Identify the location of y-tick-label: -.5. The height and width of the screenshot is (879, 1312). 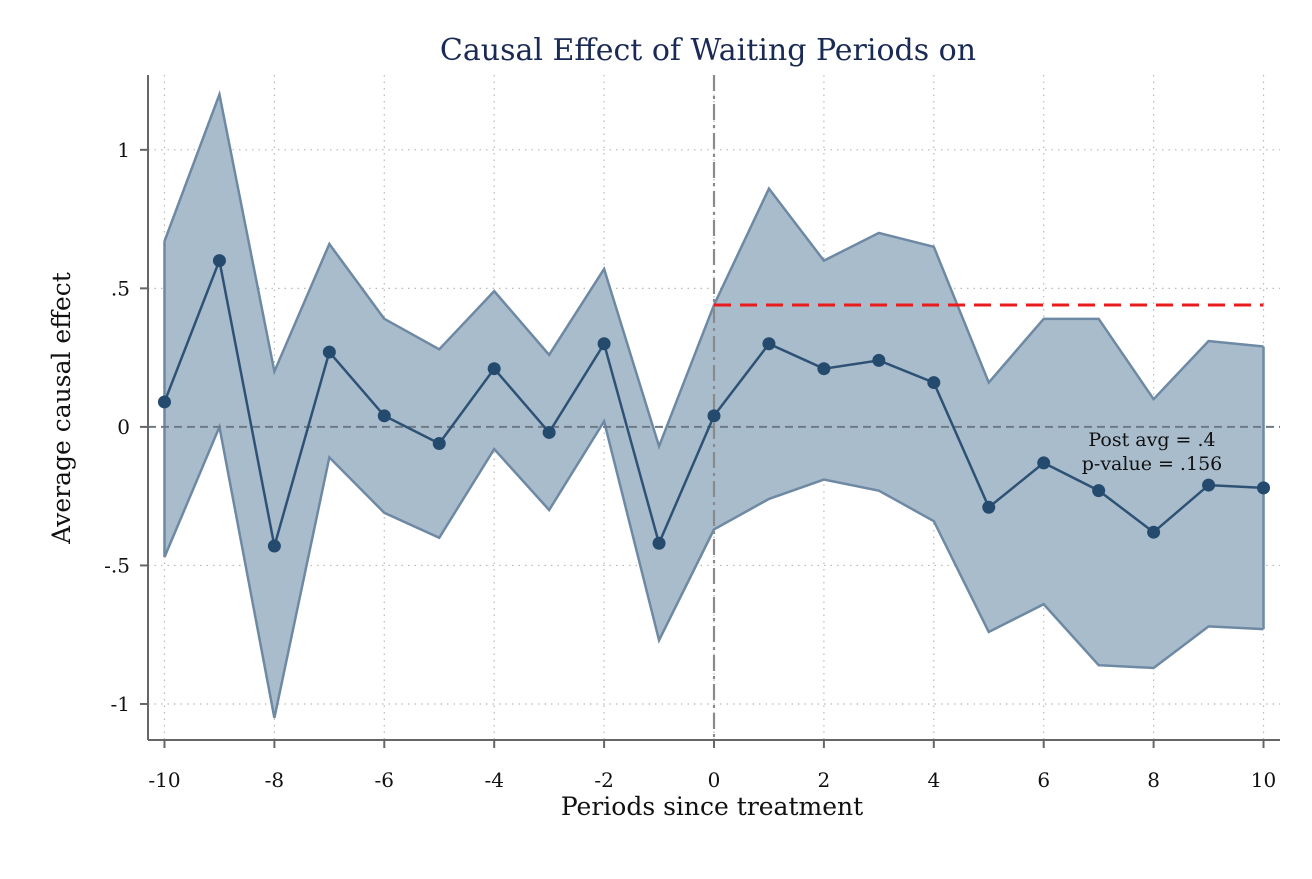
(117, 565).